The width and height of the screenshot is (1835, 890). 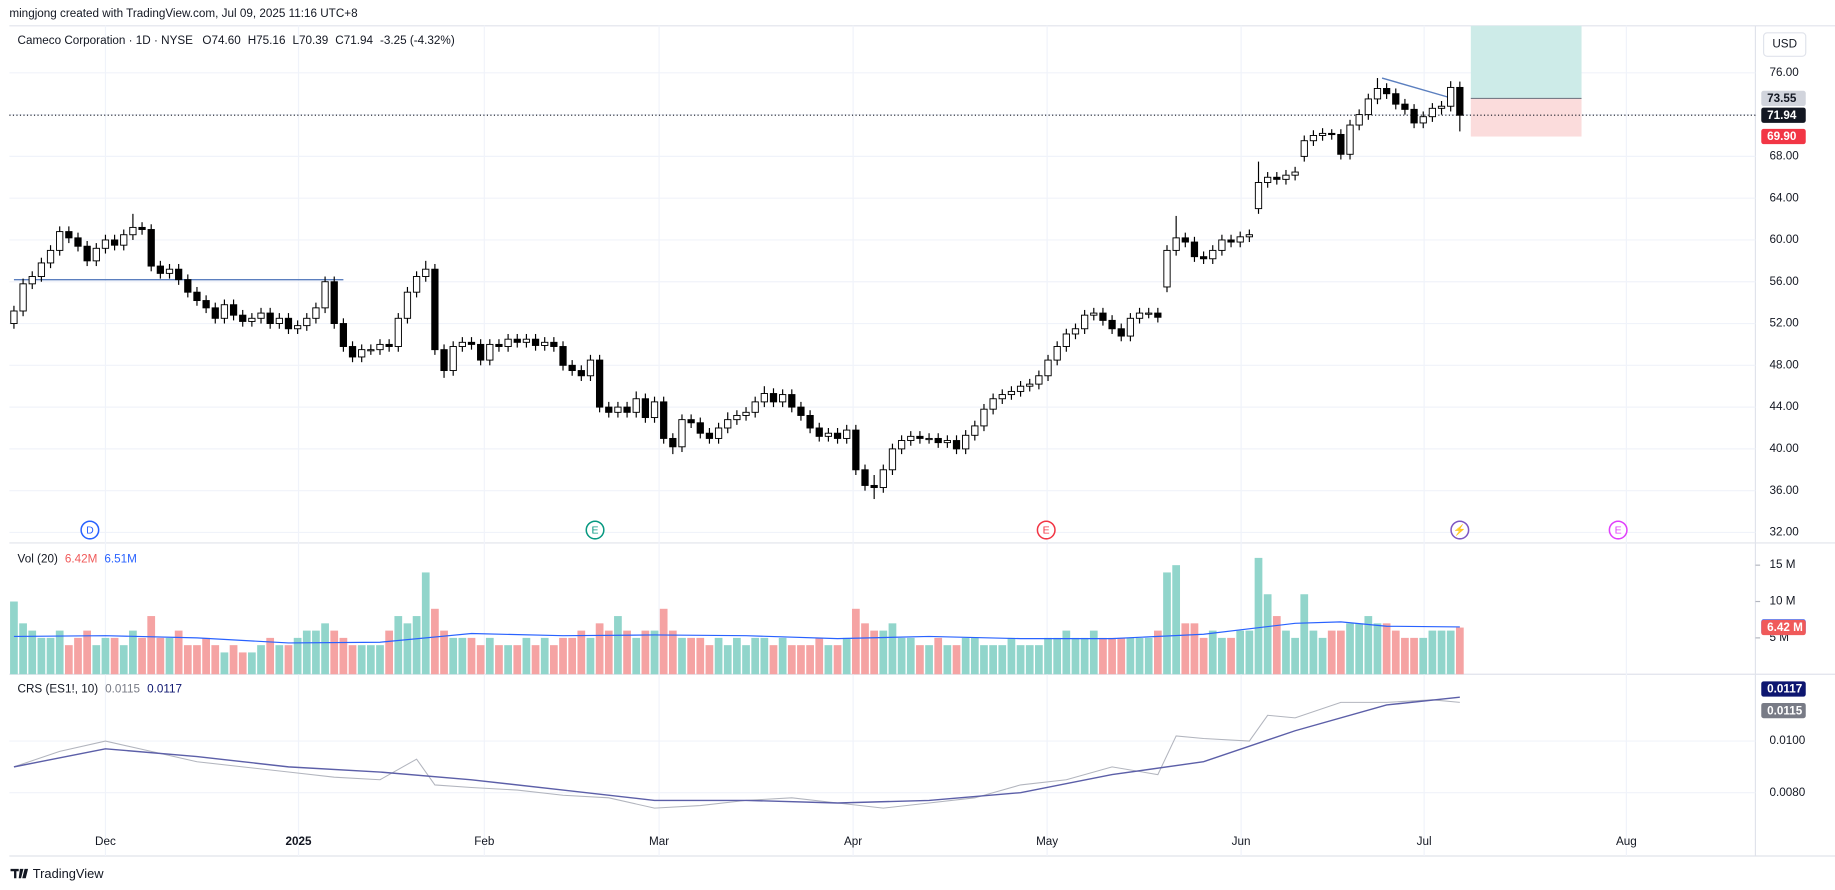 I want to click on ohlc-value: -3.25 (-4.32%), so click(x=417, y=40).